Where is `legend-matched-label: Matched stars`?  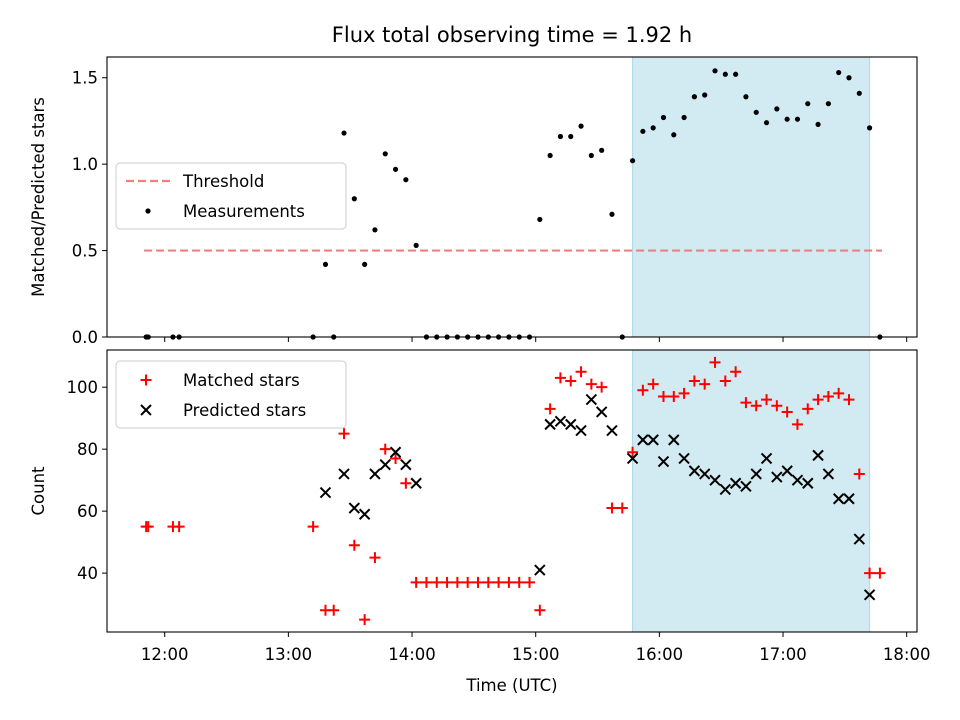
legend-matched-label: Matched stars is located at coordinates (241, 380).